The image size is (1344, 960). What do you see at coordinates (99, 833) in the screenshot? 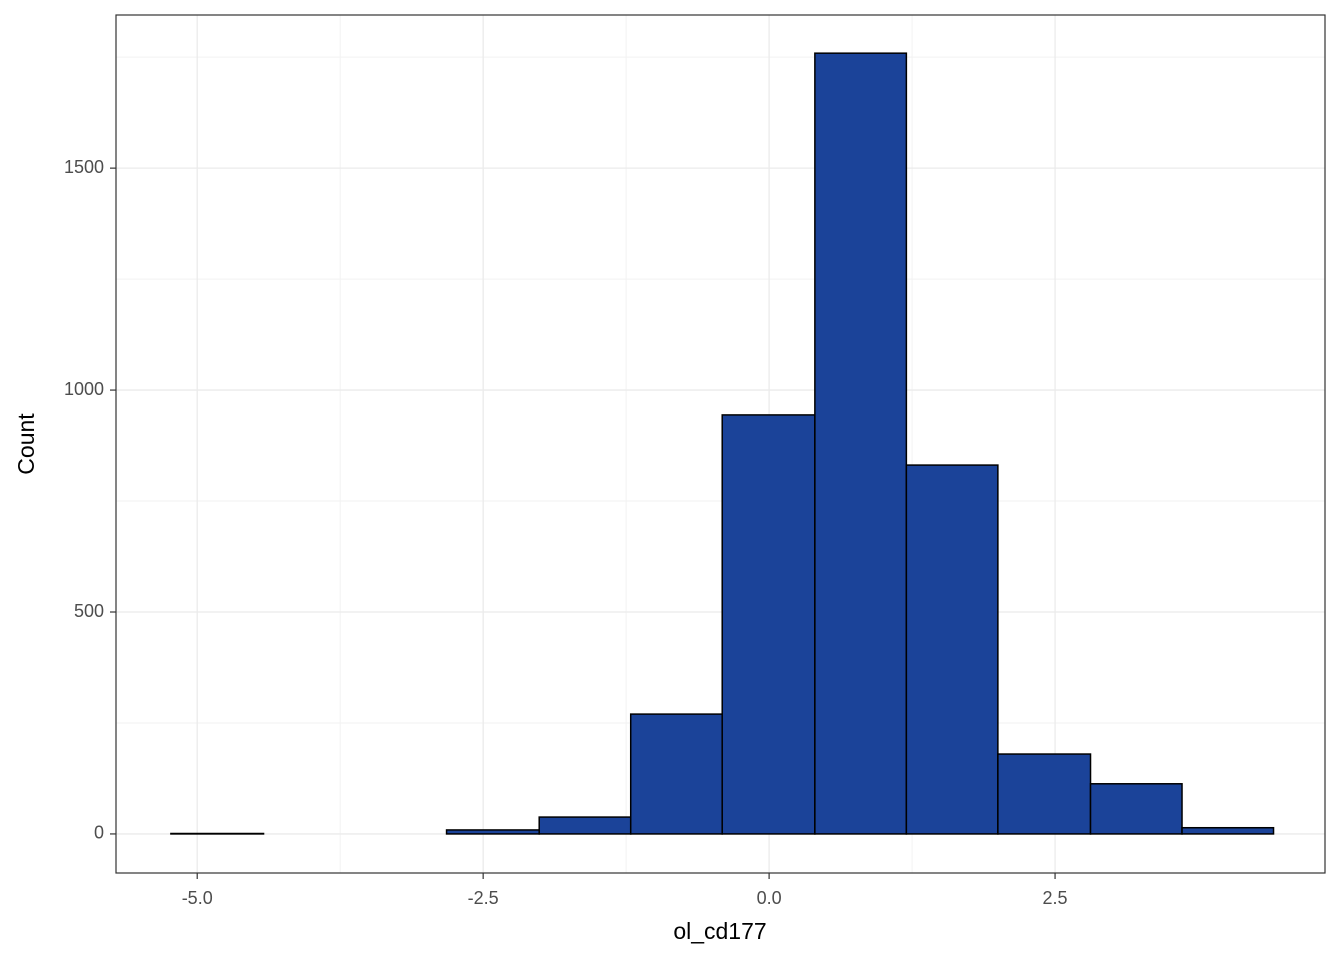
I see `y-tick-label: 0` at bounding box center [99, 833].